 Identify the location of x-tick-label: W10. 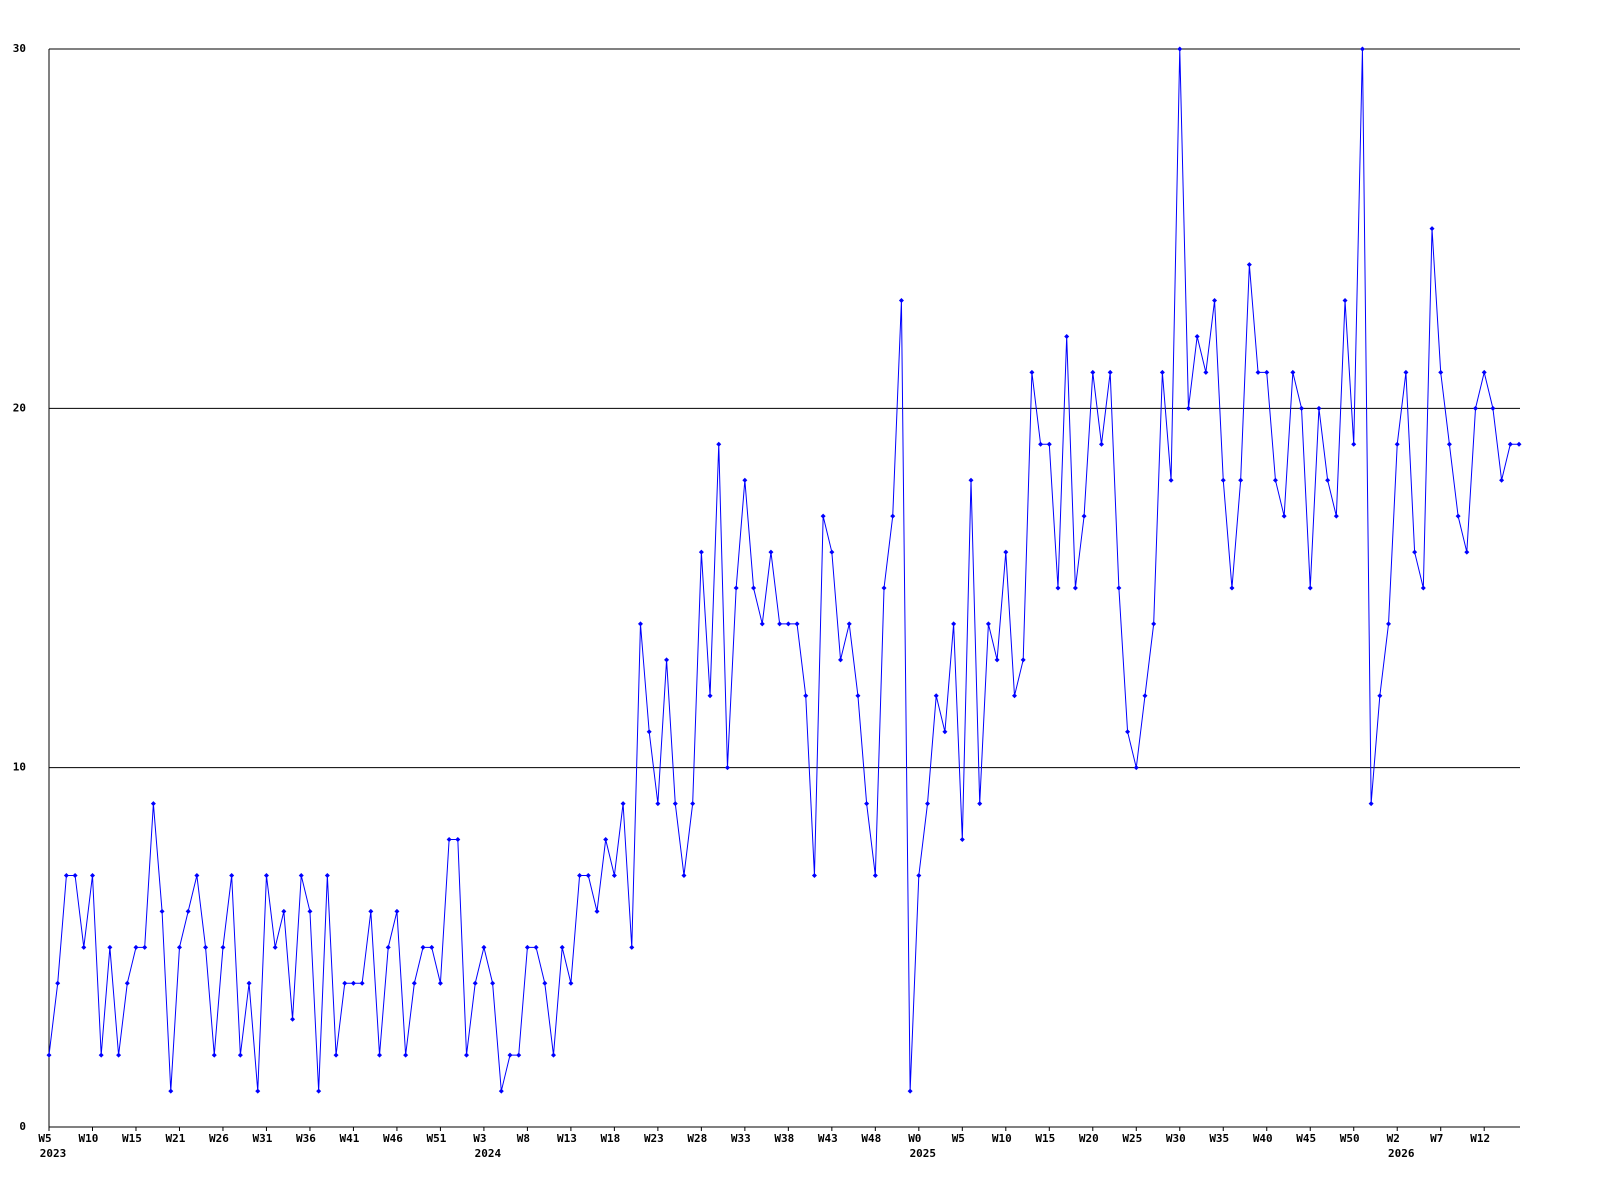
(89, 1138).